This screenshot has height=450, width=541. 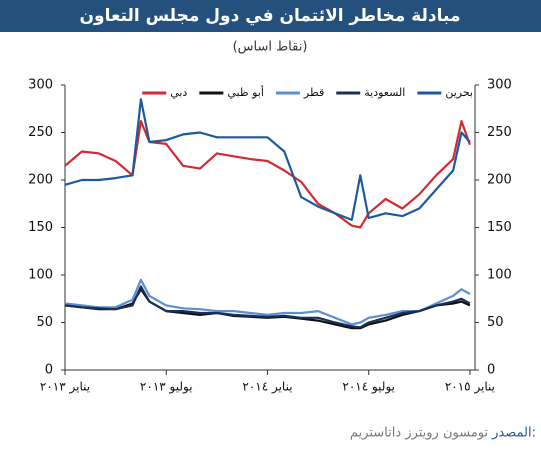 I want to click on x-tick-label: يناير ٢٠١٥, so click(x=470, y=387).